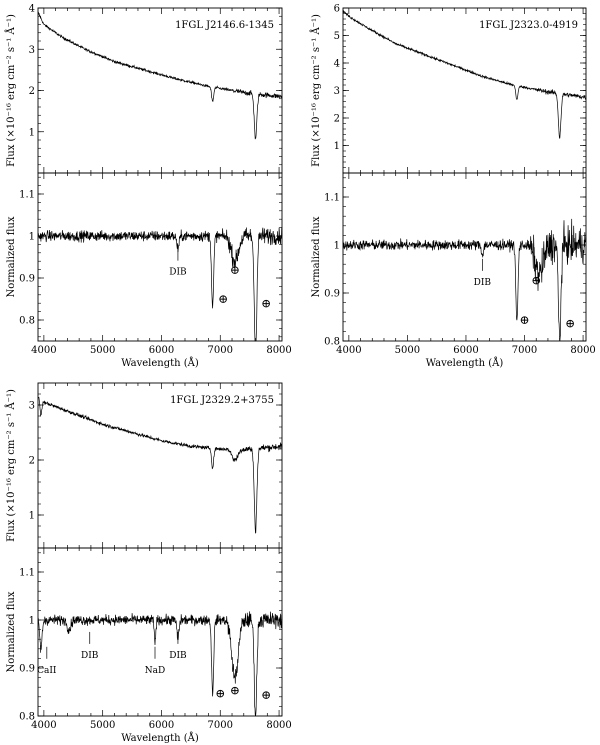 This screenshot has width=600, height=745. What do you see at coordinates (47, 671) in the screenshot?
I see `annotation-label: CaII` at bounding box center [47, 671].